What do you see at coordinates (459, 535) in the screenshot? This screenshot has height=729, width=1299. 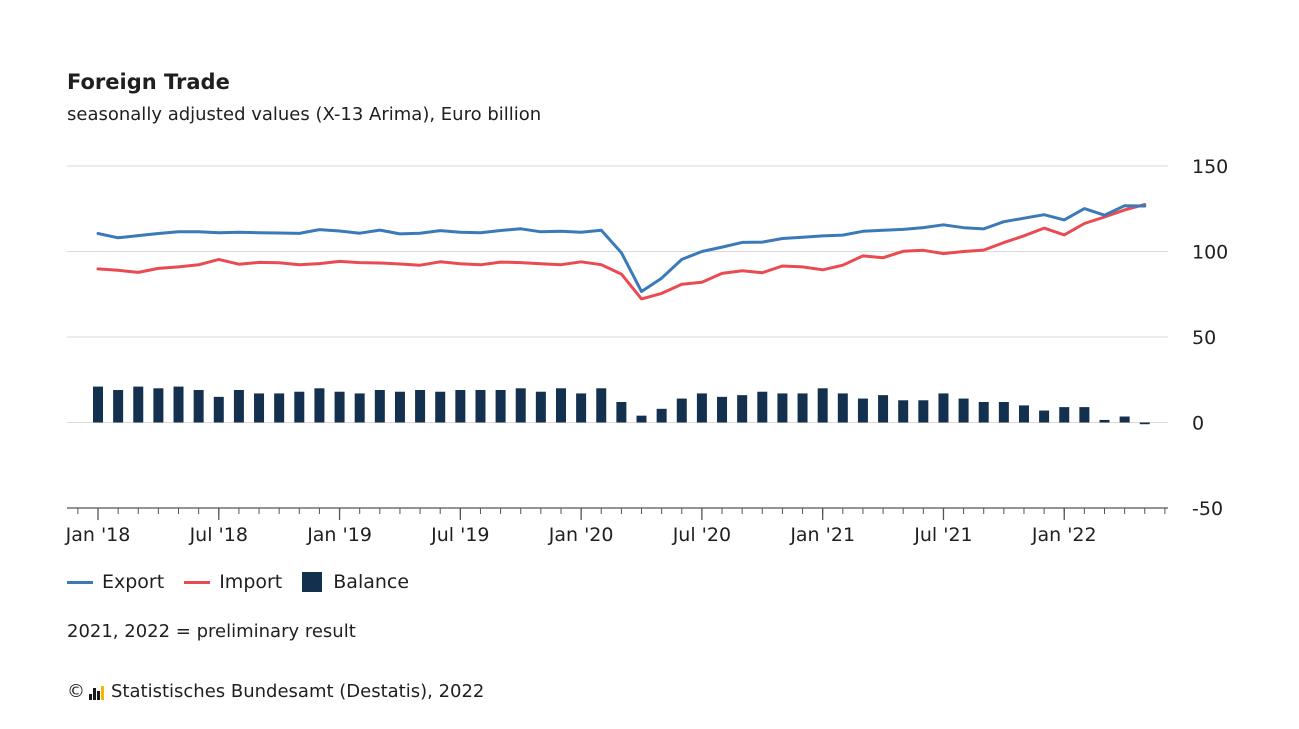 I see `x-tick-label: Jul '19` at bounding box center [459, 535].